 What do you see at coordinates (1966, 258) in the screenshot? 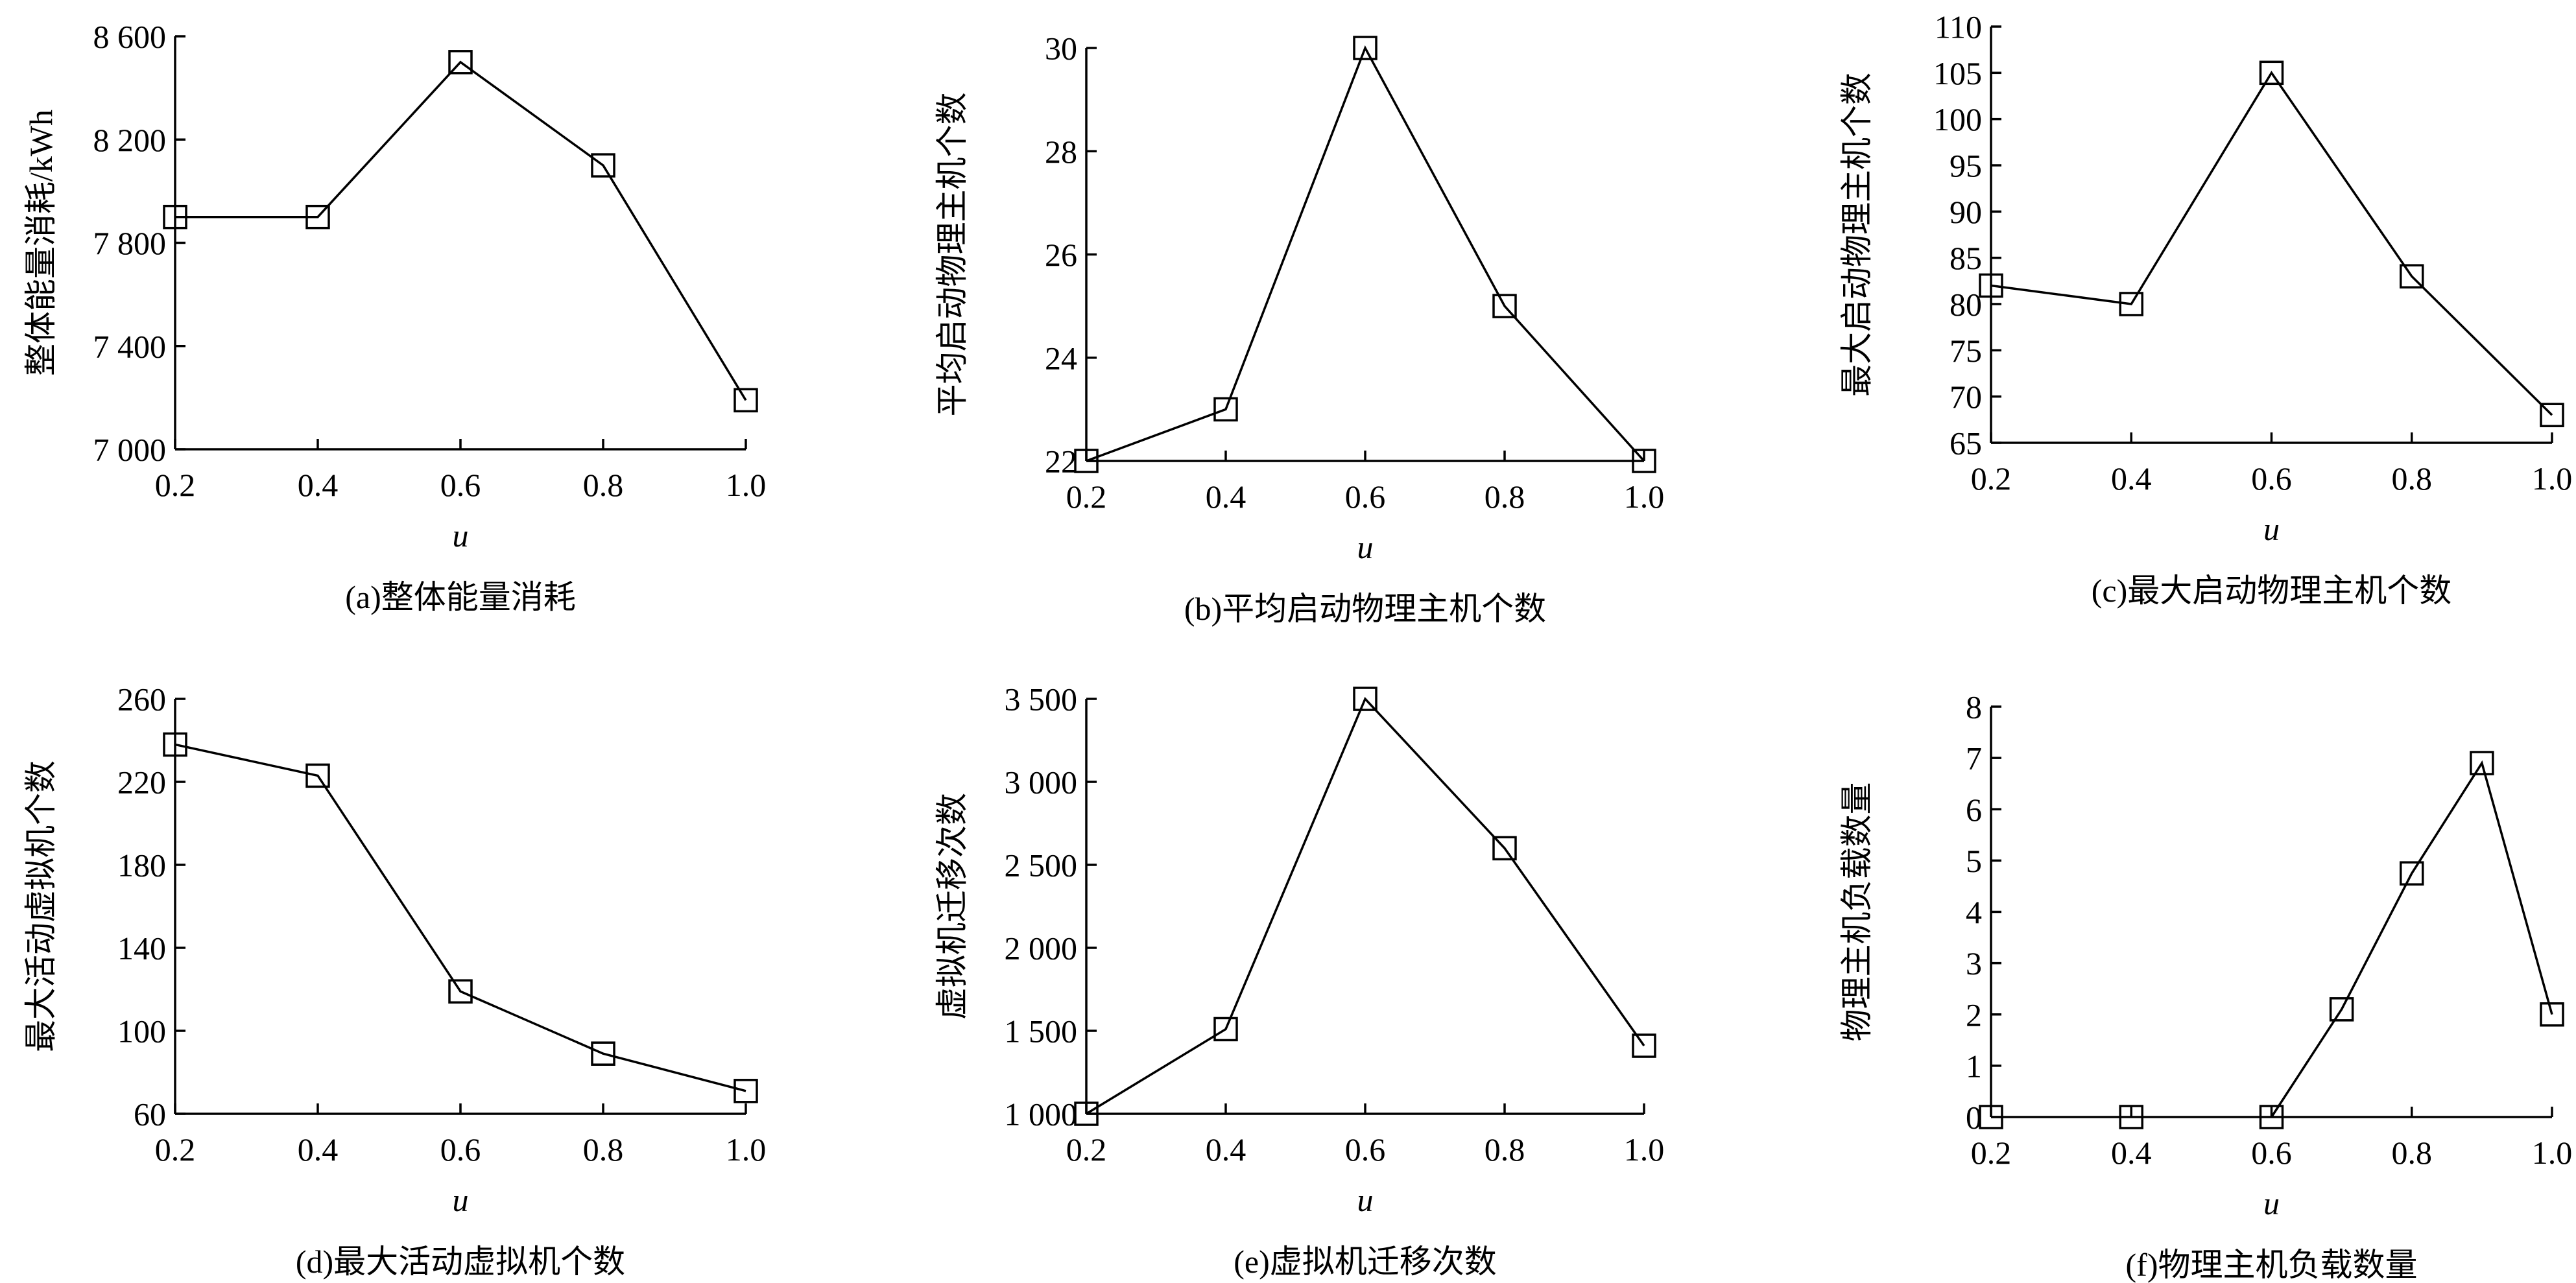
I see `y-tick-label: 85` at bounding box center [1966, 258].